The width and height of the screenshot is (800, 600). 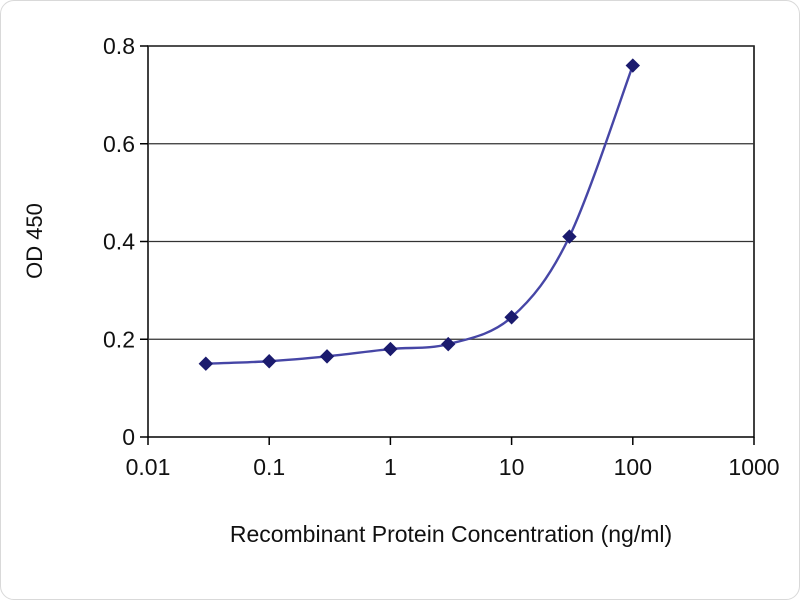 What do you see at coordinates (269, 467) in the screenshot?
I see `x-tick-label: 0.1` at bounding box center [269, 467].